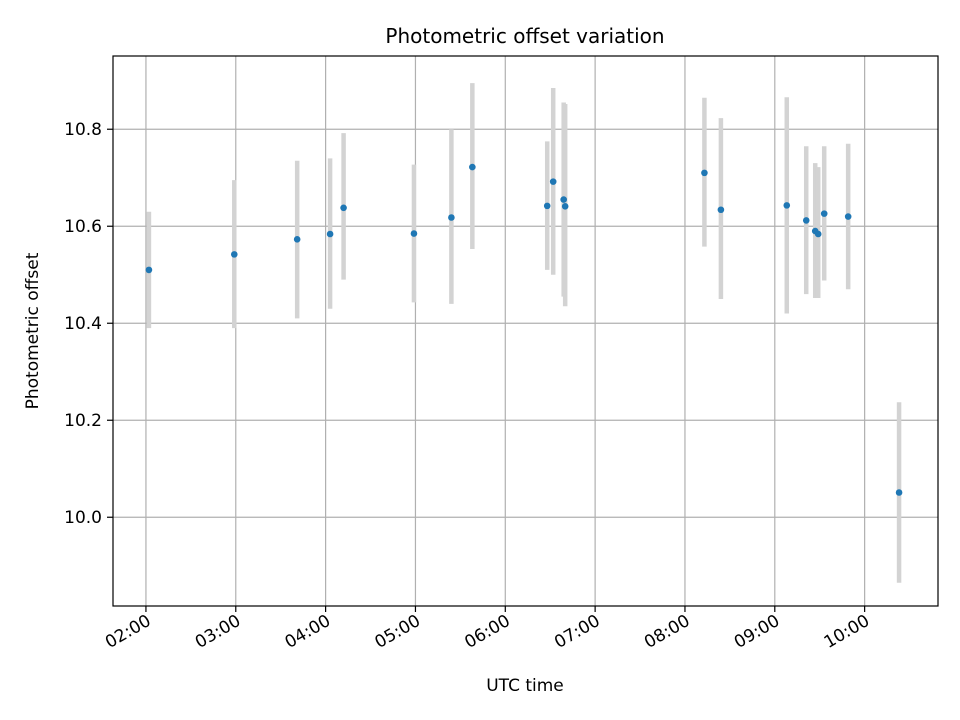  What do you see at coordinates (757, 632) in the screenshot?
I see `x-tick-label: 09:00` at bounding box center [757, 632].